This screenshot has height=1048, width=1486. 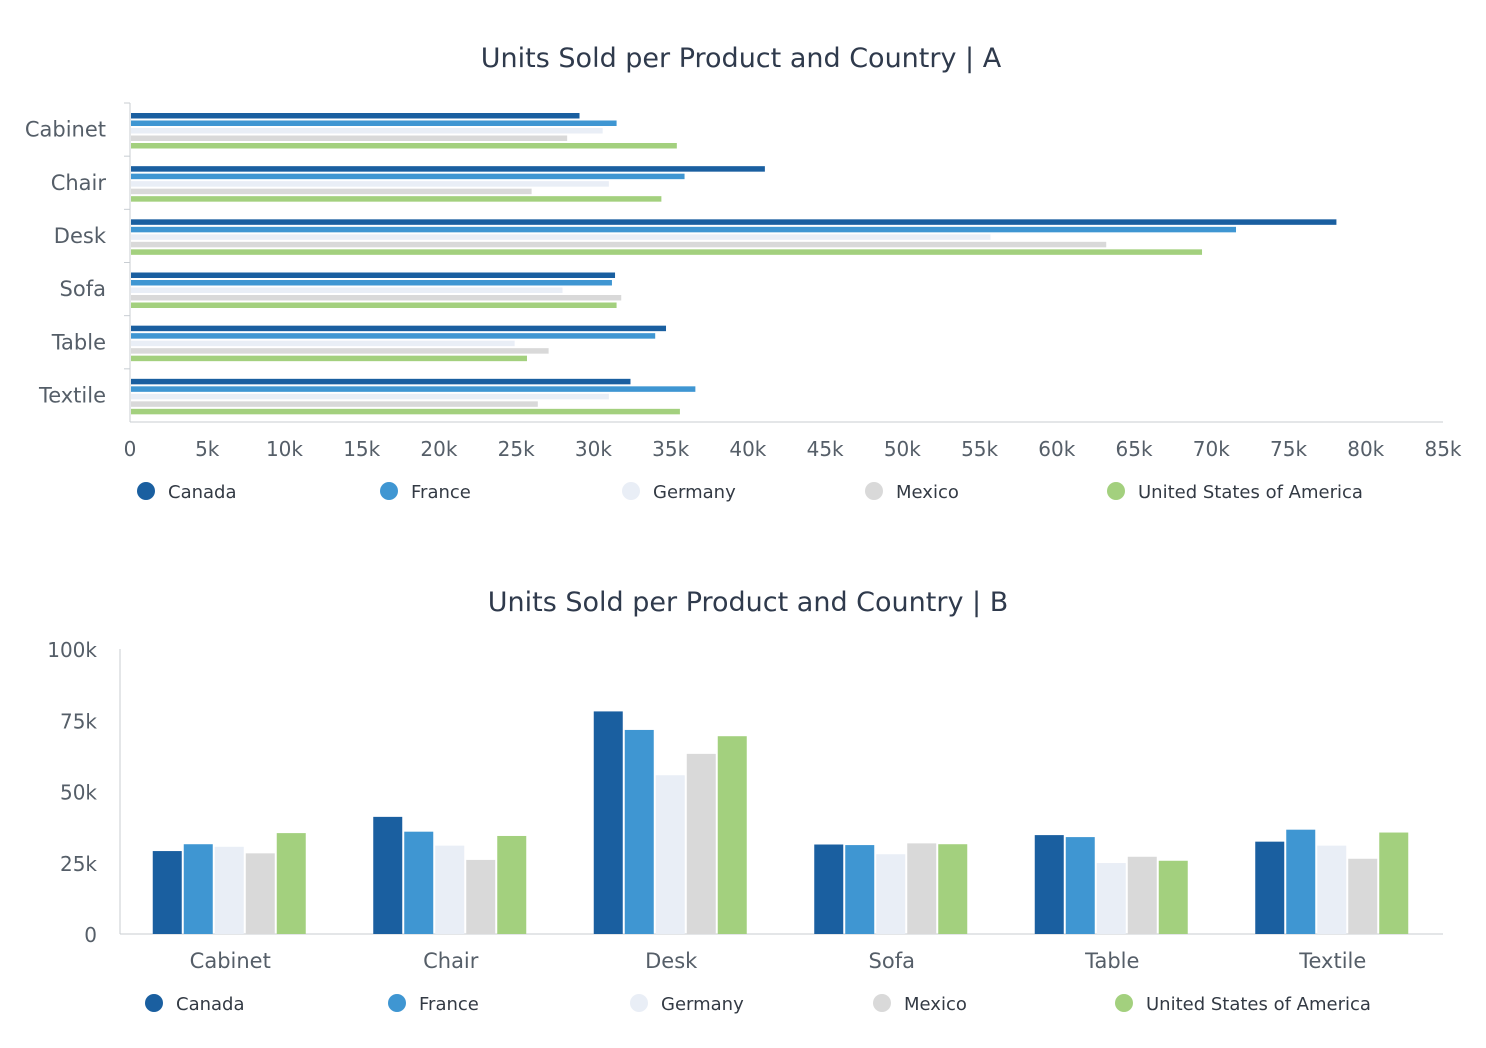 I want to click on chart-b-legend-item-canada: Canada, so click(x=195, y=1004).